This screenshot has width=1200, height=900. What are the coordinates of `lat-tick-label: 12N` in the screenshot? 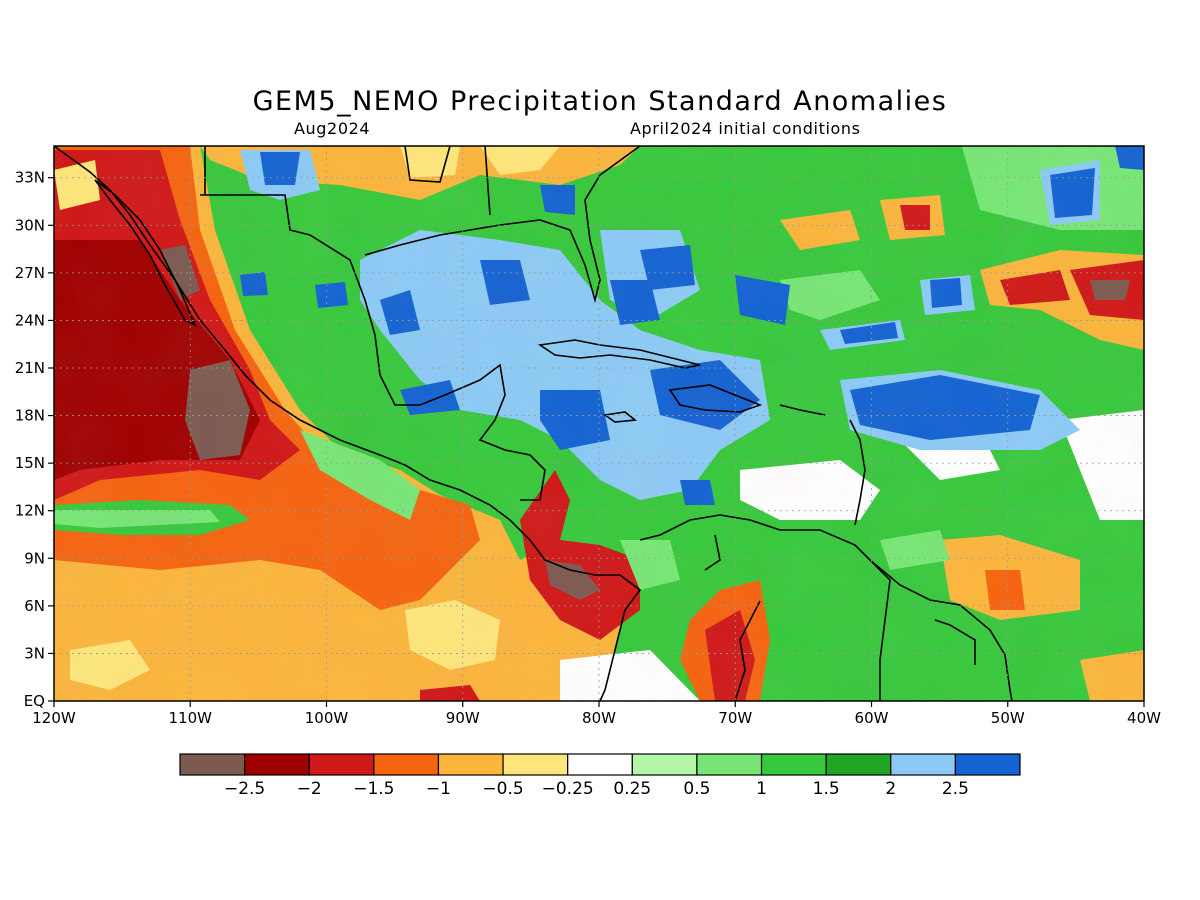 It's located at (30, 511).